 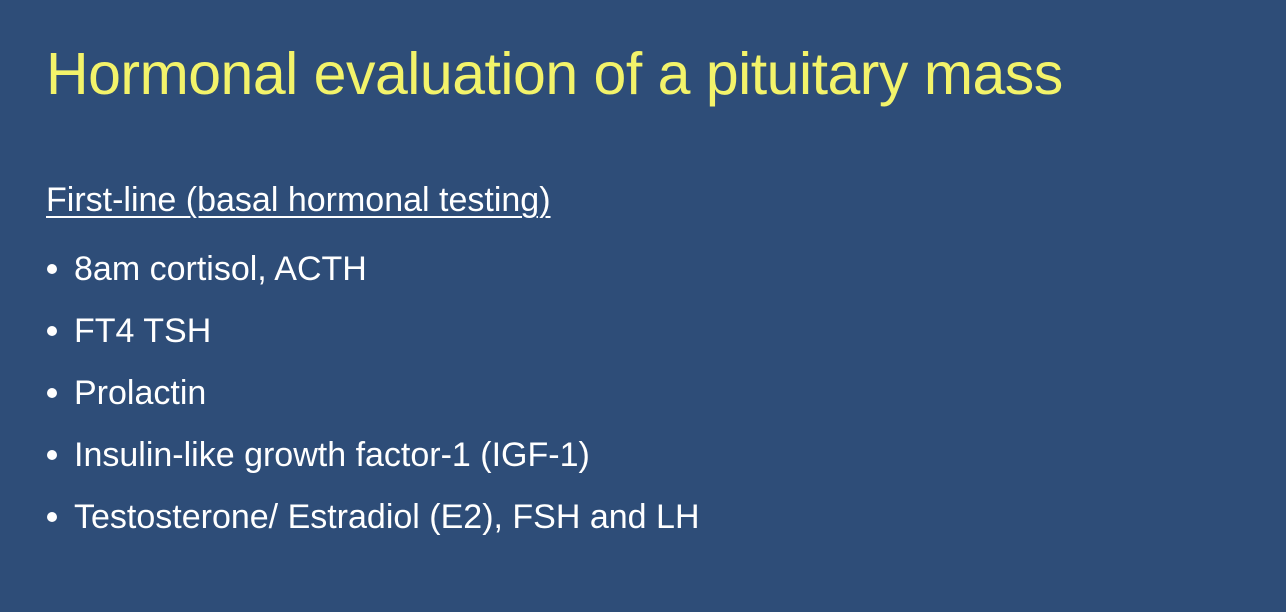 What do you see at coordinates (373, 331) in the screenshot?
I see `list-item: FT4 TSH` at bounding box center [373, 331].